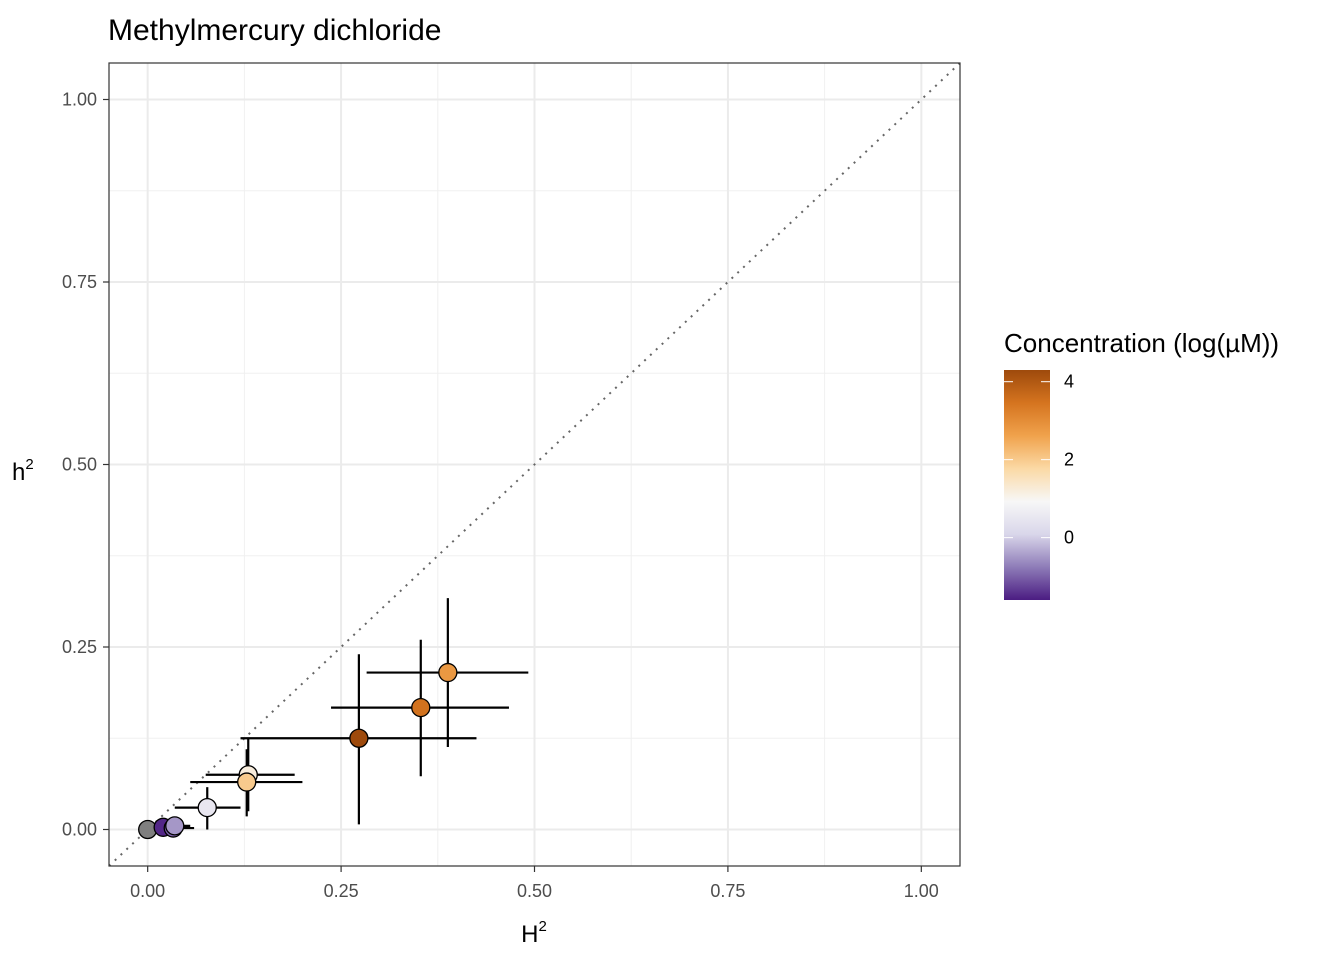  What do you see at coordinates (79, 282) in the screenshot?
I see `y-tick-label: 0.75` at bounding box center [79, 282].